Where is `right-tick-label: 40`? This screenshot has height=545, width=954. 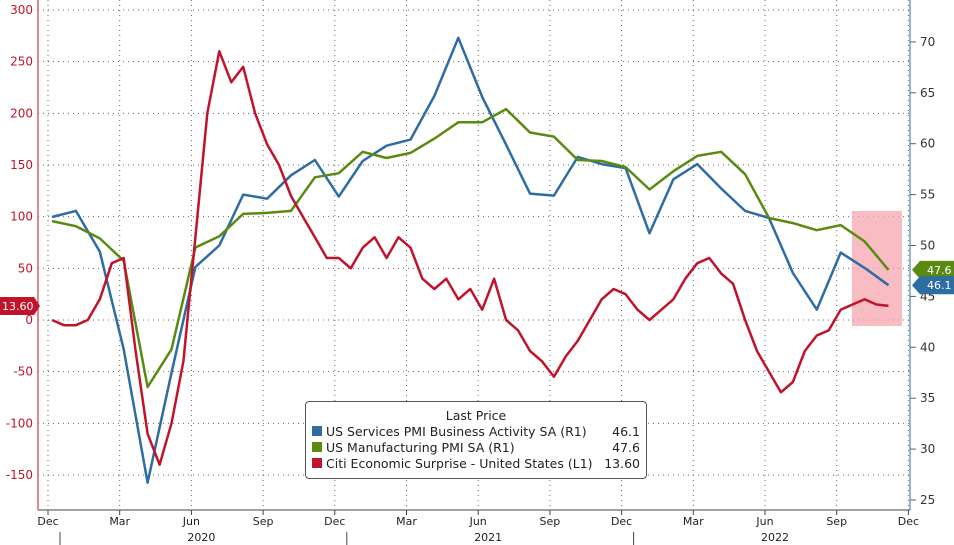 right-tick-label: 40 is located at coordinates (927, 347).